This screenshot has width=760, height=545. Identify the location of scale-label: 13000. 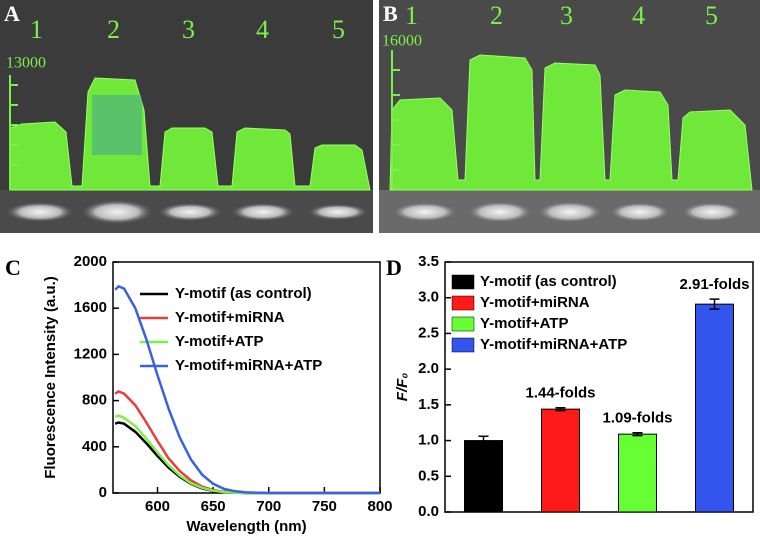
(26, 63).